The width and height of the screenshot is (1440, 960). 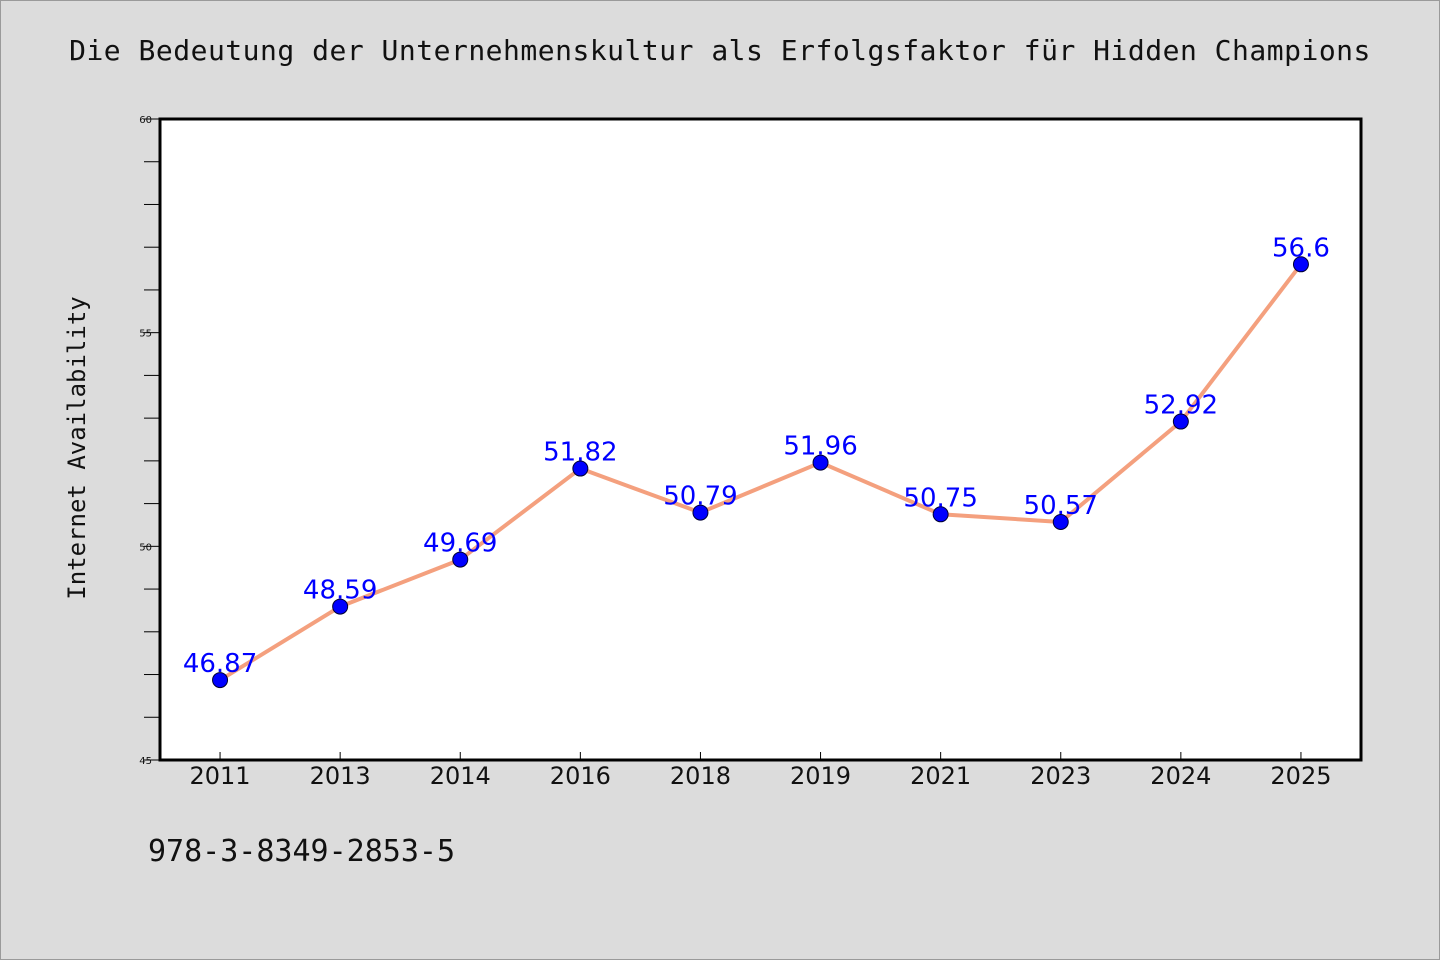 What do you see at coordinates (580, 776) in the screenshot?
I see `x-tick-label: 2016` at bounding box center [580, 776].